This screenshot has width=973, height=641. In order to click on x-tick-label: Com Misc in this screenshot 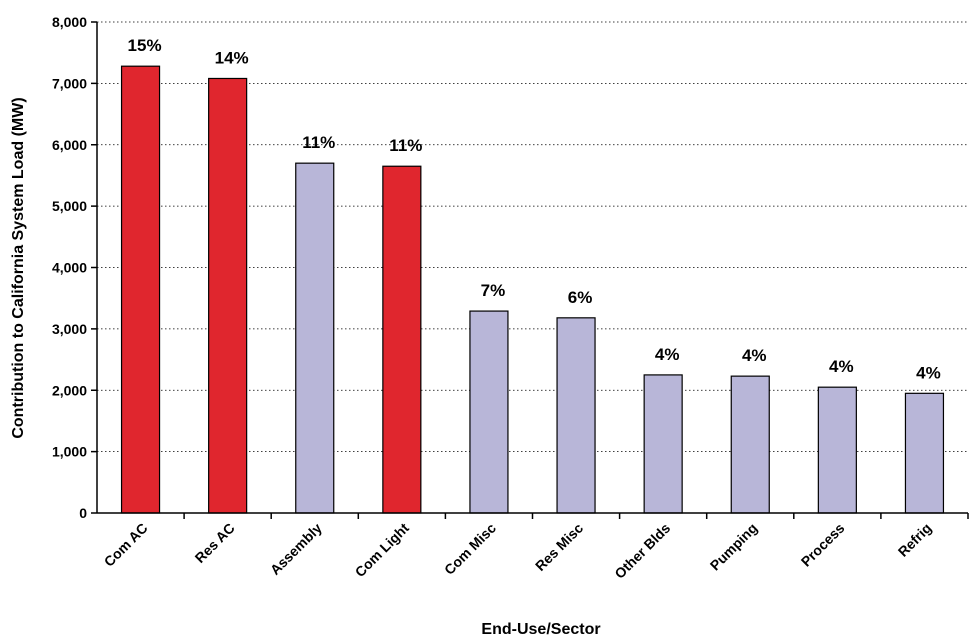, I will do `click(470, 549)`.